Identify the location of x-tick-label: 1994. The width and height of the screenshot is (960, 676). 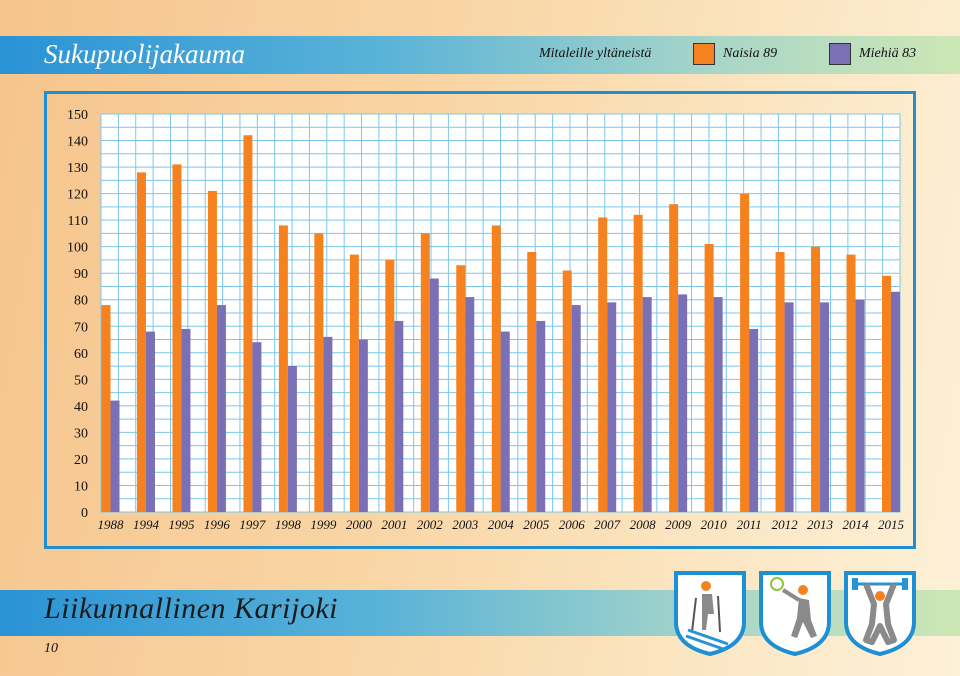
(146, 524).